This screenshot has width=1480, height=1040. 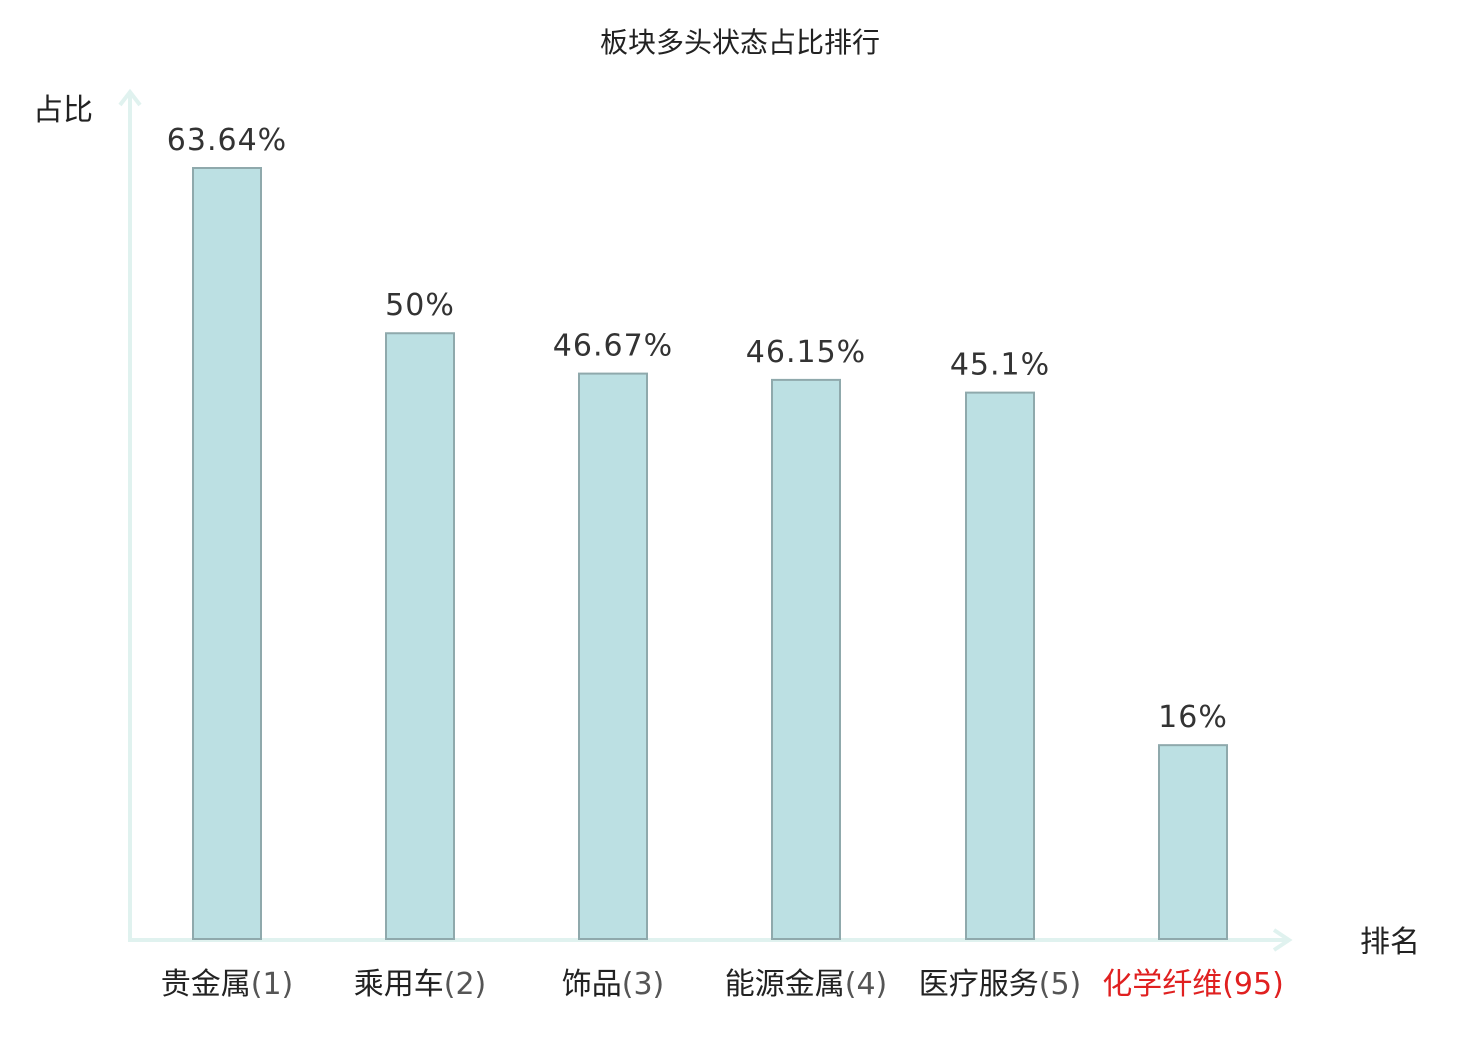 I want to click on bar-value-label: 45.1%, so click(x=1000, y=365).